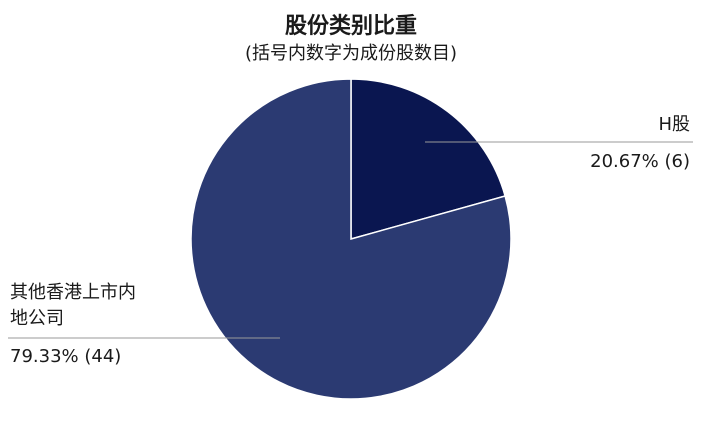 The height and width of the screenshot is (434, 703). Describe the element at coordinates (65, 356) in the screenshot. I see `slice-value-label-other: 79.33% (44)` at that location.